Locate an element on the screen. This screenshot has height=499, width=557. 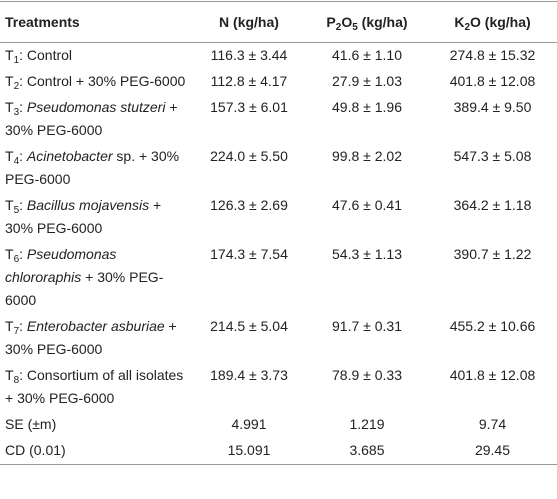
text-segment: Bacillus mojavensis is located at coordinates (88, 205).